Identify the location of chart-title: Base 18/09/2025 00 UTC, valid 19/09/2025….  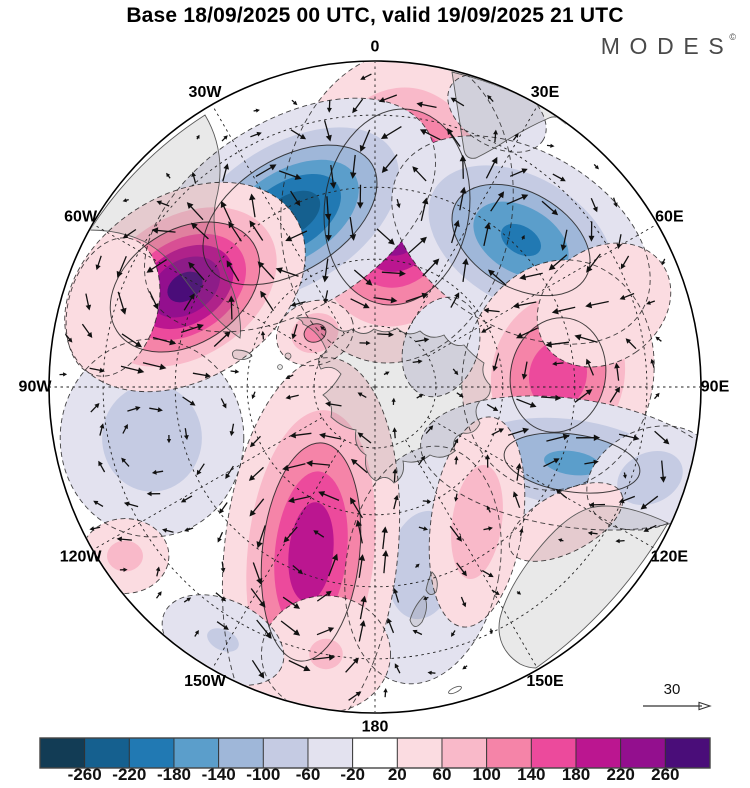
(375, 16).